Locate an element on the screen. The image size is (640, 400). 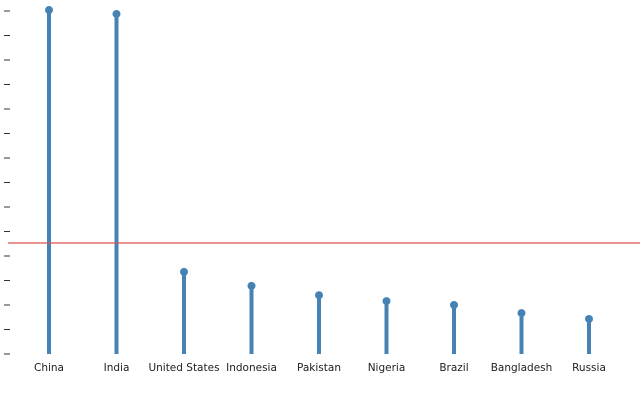
x-tick-label: Brazil is located at coordinates (453, 368).